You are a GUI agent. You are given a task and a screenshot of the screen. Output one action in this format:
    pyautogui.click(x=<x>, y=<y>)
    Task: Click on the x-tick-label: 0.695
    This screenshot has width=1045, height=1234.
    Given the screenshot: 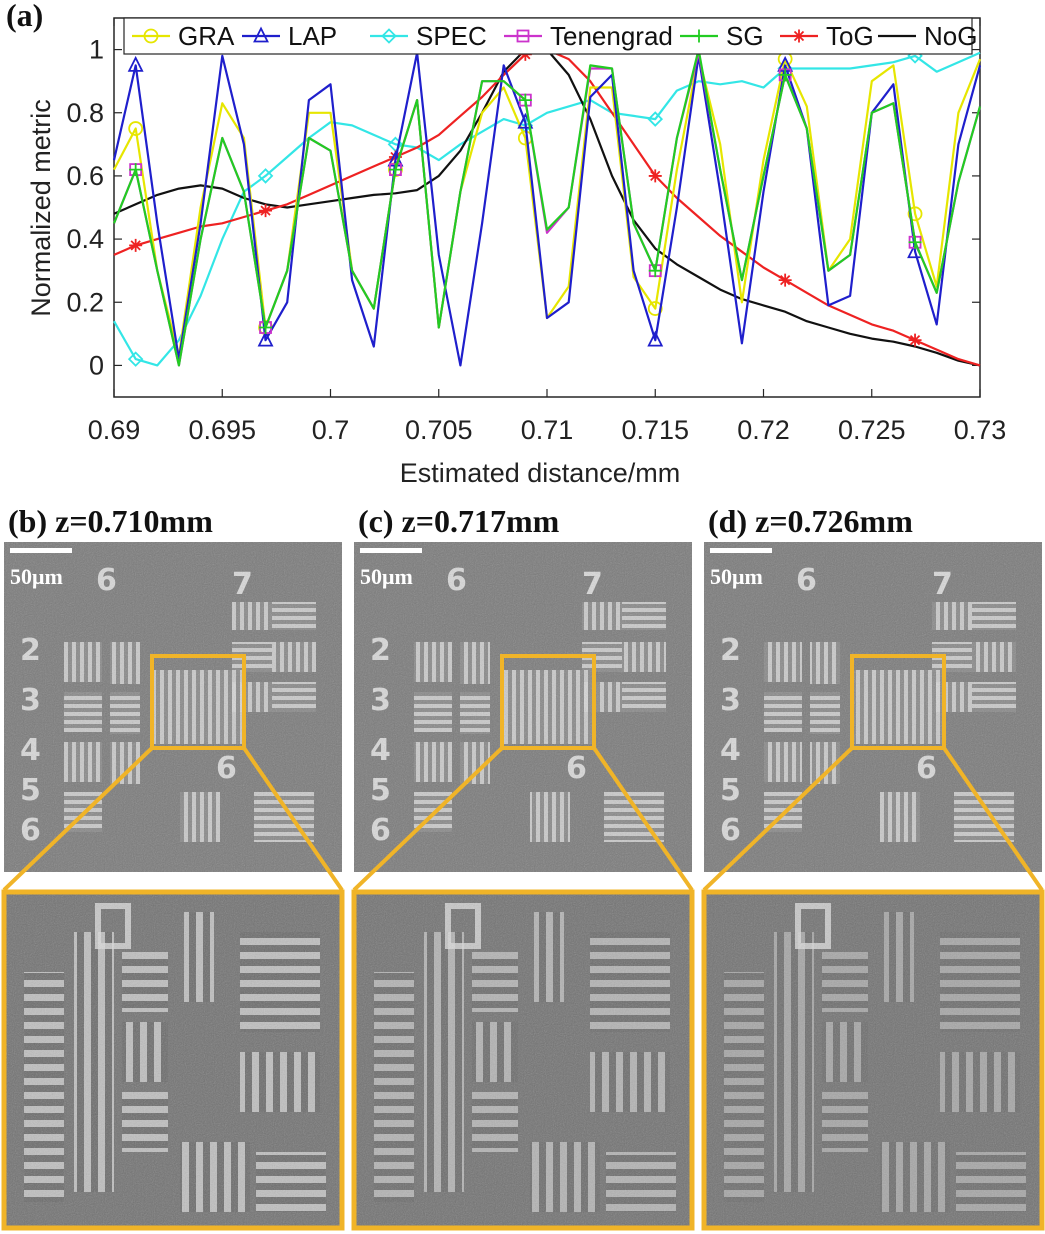 What is the action you would take?
    pyautogui.click(x=222, y=430)
    